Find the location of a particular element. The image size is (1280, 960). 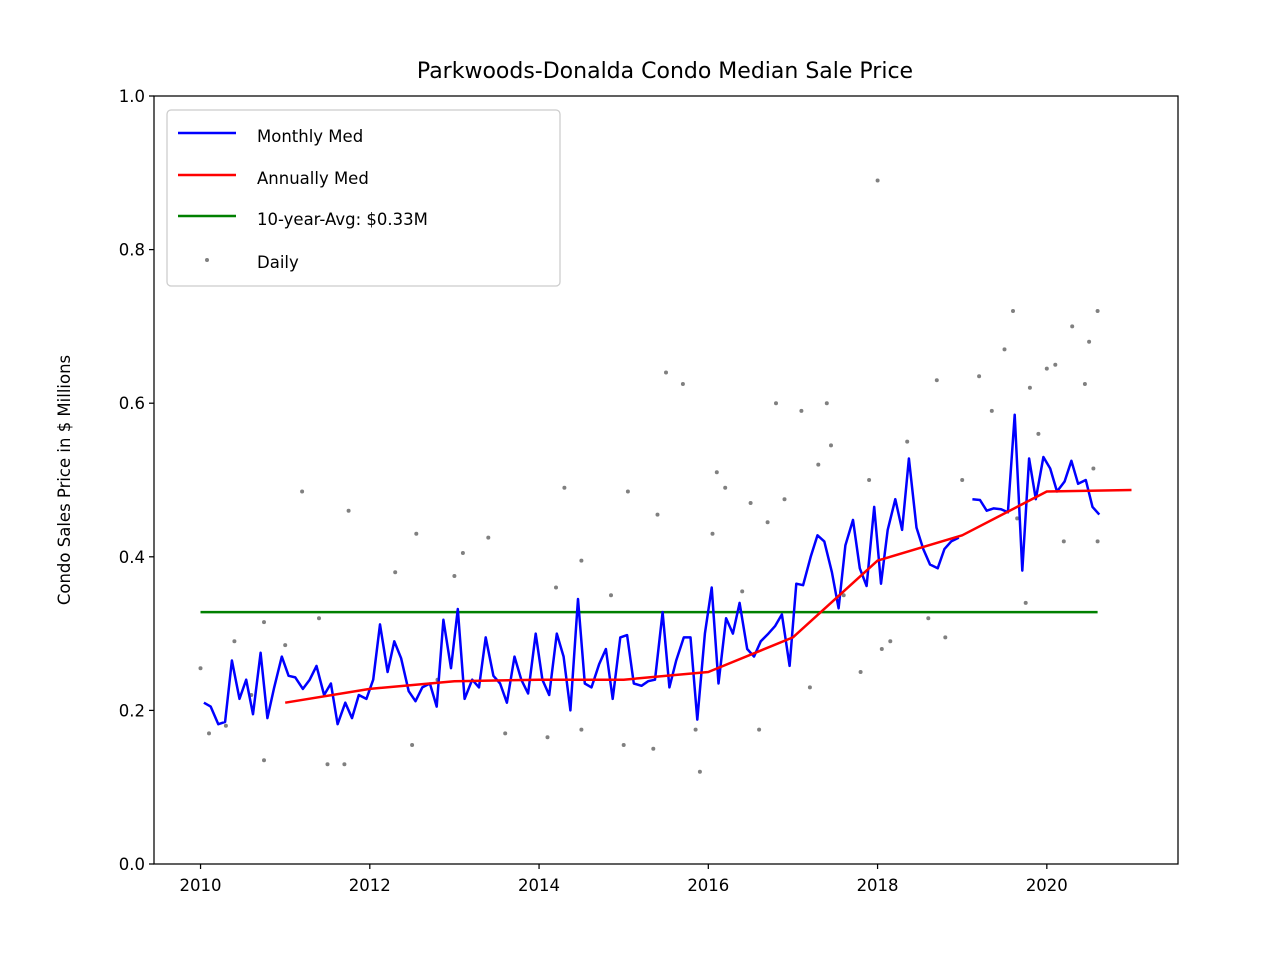

legend-label-daily: Daily is located at coordinates (278, 262).